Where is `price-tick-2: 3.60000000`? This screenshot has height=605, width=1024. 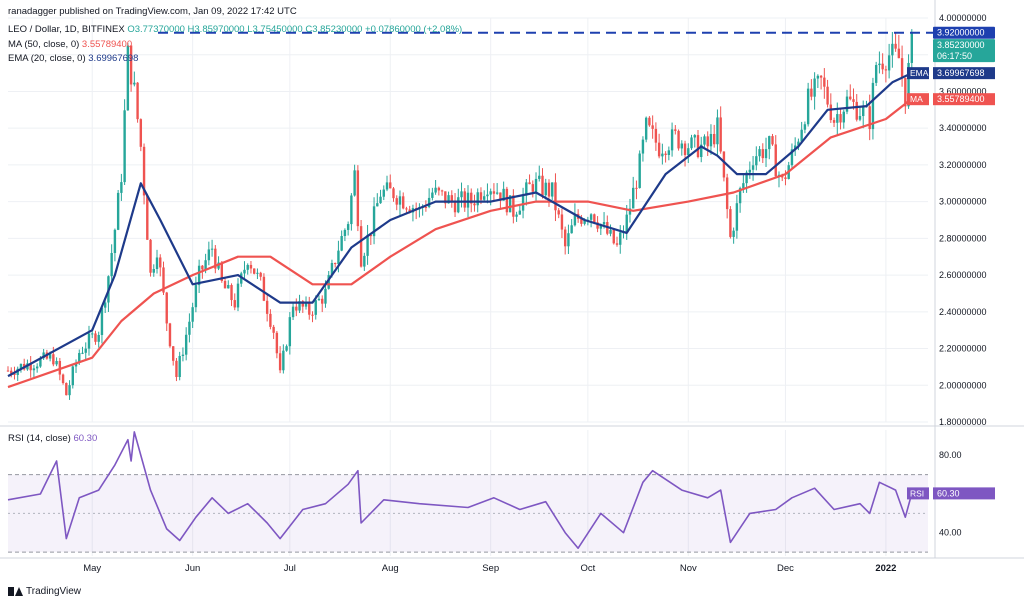 price-tick-2: 3.60000000 is located at coordinates (963, 91).